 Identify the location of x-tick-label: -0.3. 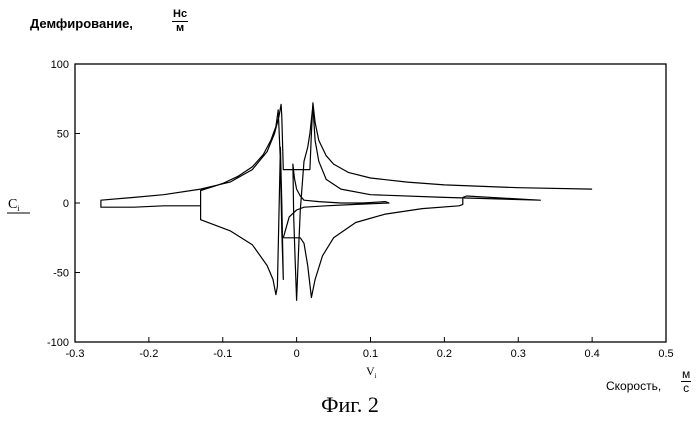
(75, 354).